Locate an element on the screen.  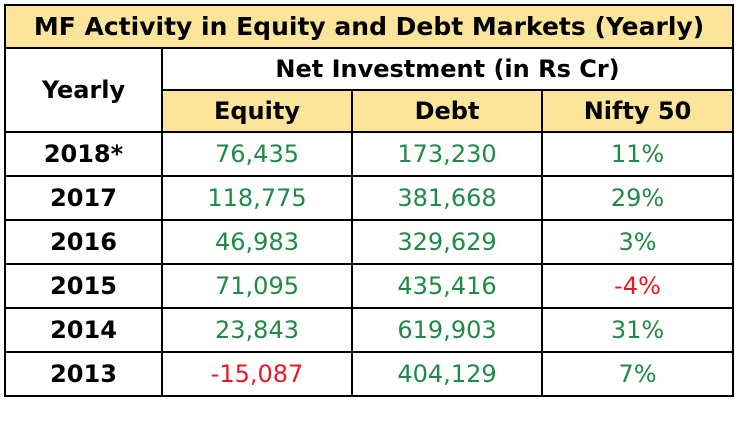
table-row: 2016 46,983 329,629 3% is located at coordinates (369, 242).